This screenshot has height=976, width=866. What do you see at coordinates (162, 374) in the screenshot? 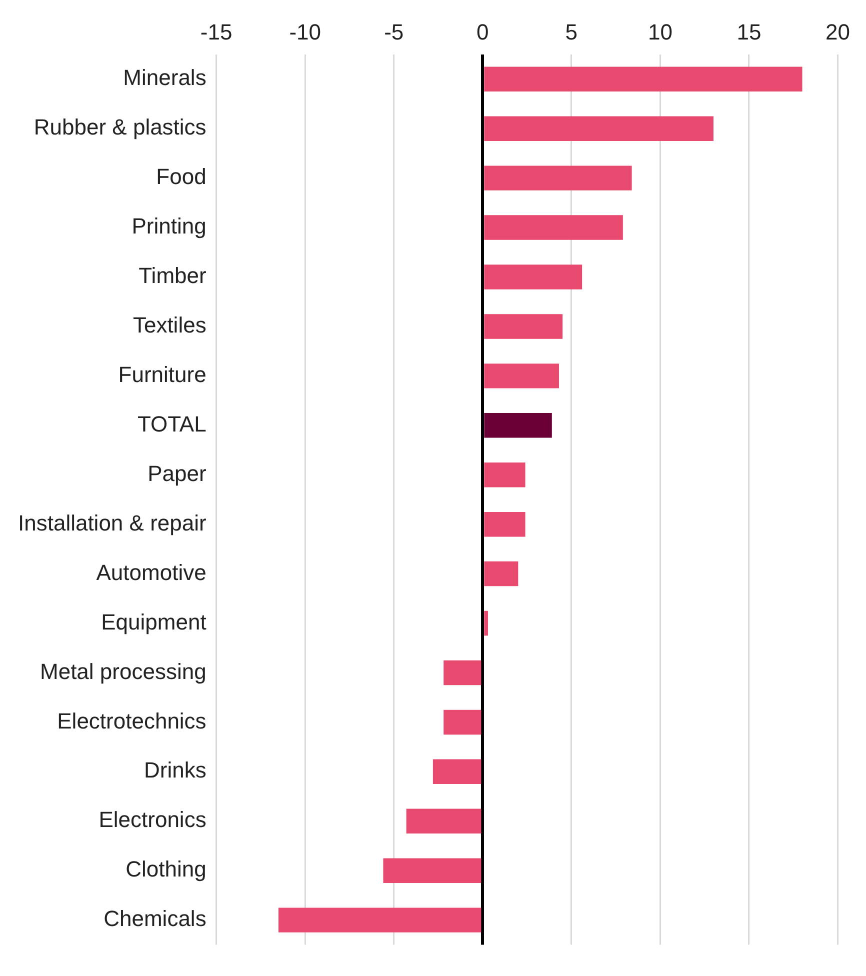
I see `y-tick-label: Furniture` at bounding box center [162, 374].